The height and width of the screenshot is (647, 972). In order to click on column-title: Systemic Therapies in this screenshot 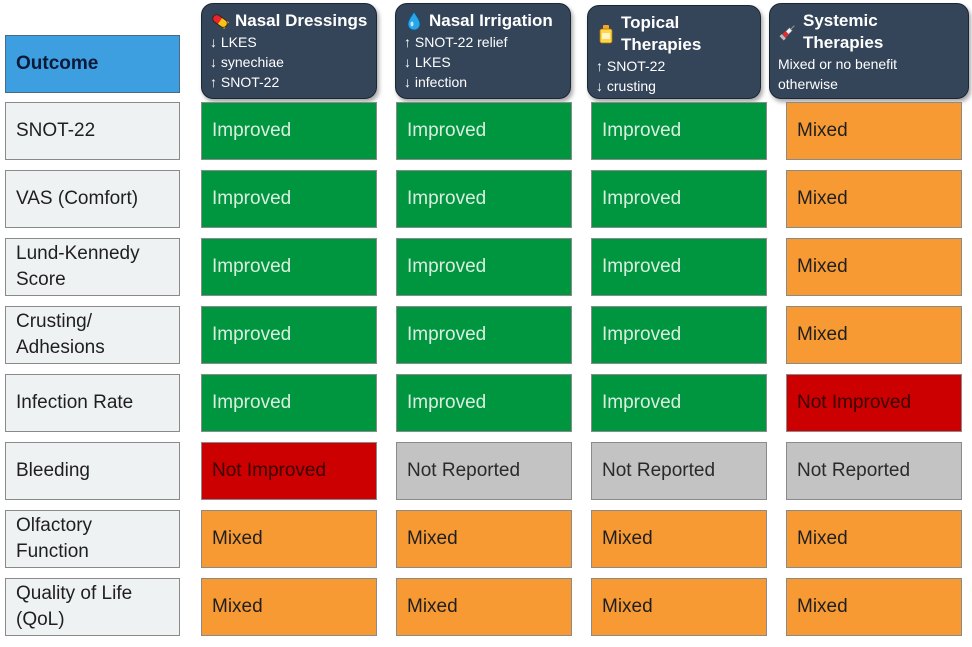, I will do `click(869, 32)`.